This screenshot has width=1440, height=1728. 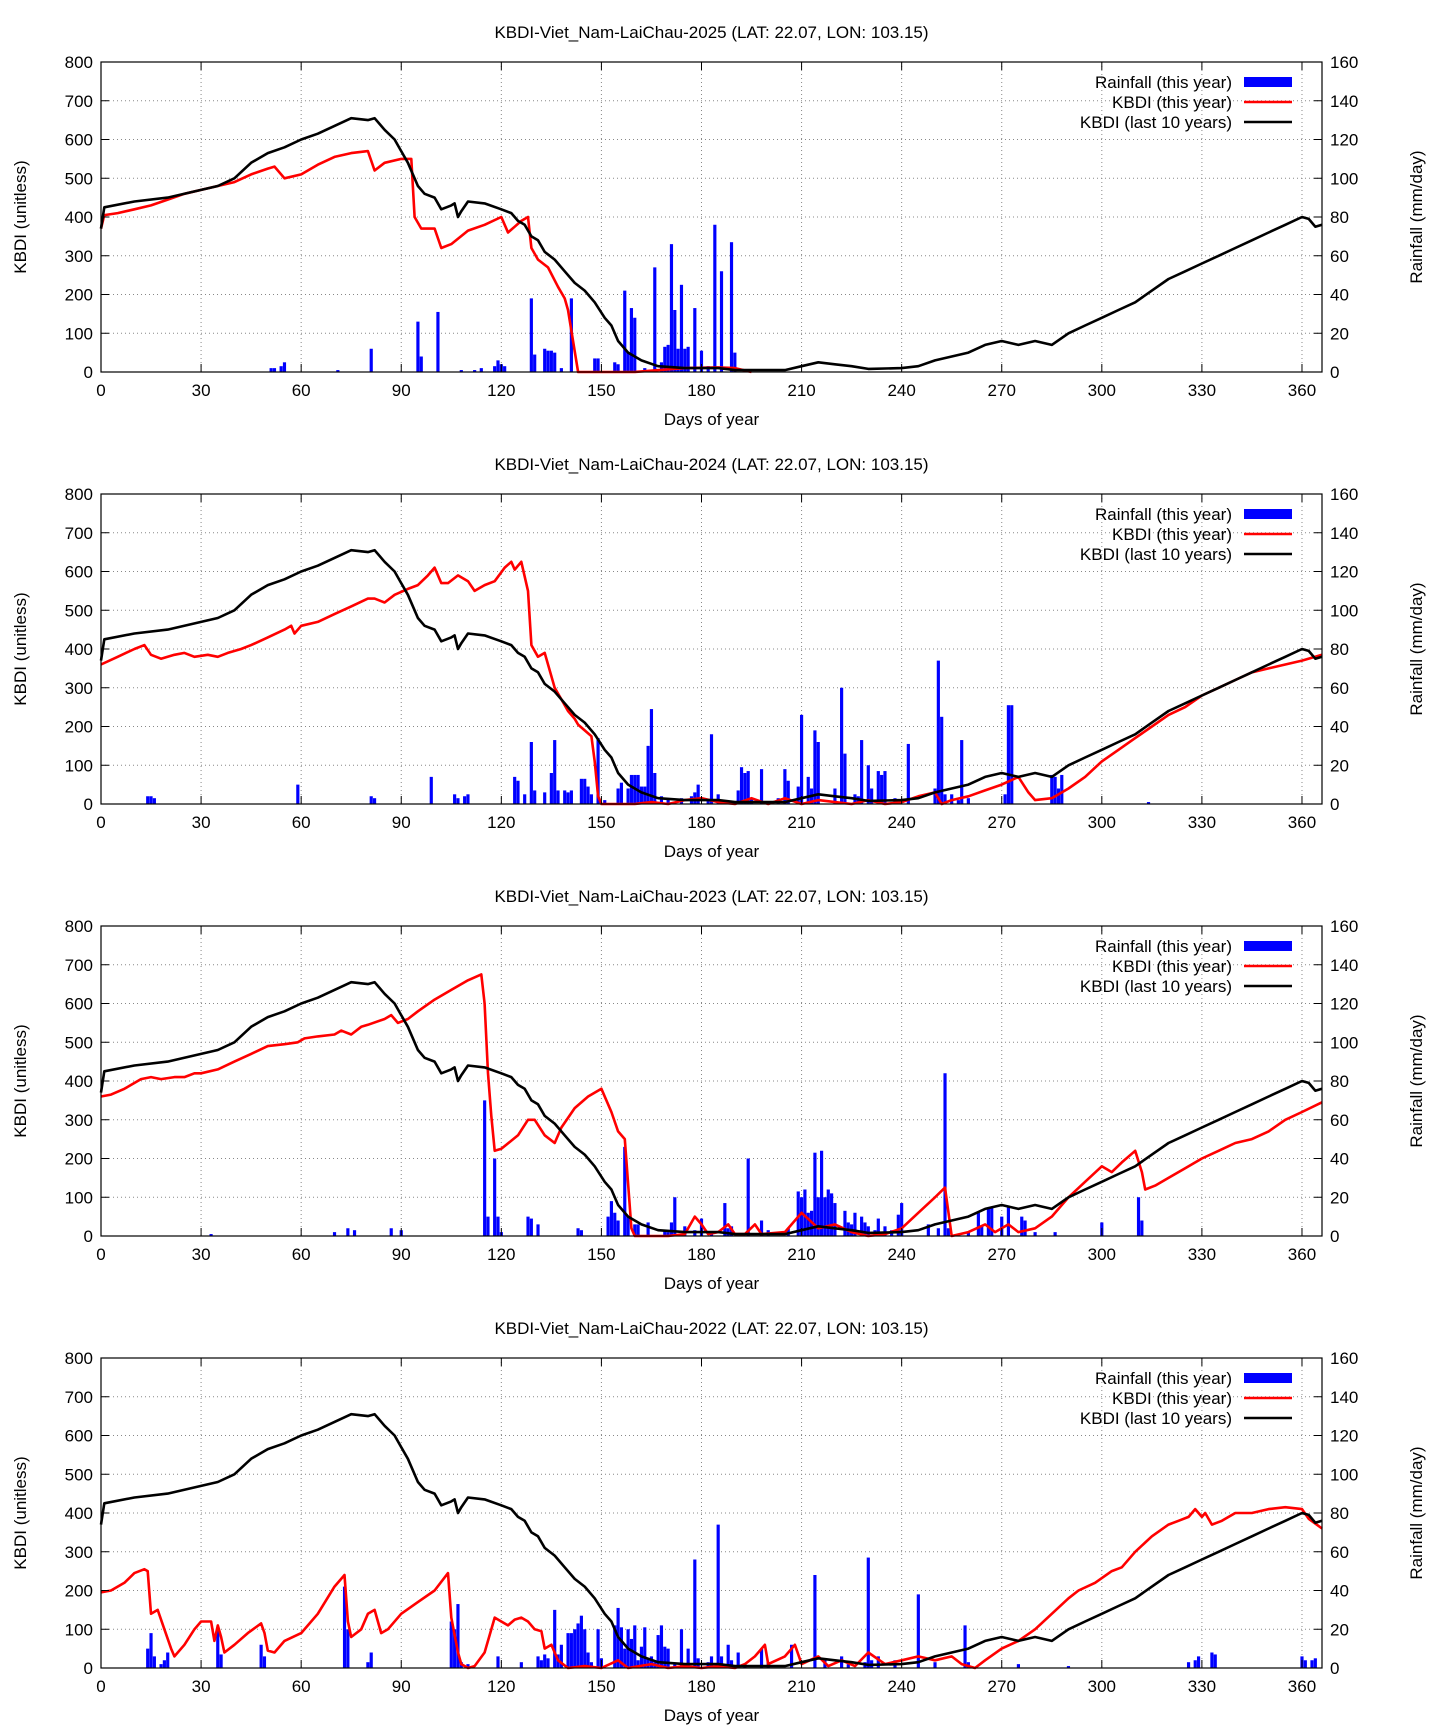 What do you see at coordinates (79, 1358) in the screenshot?
I see `y-tick-label: 800` at bounding box center [79, 1358].